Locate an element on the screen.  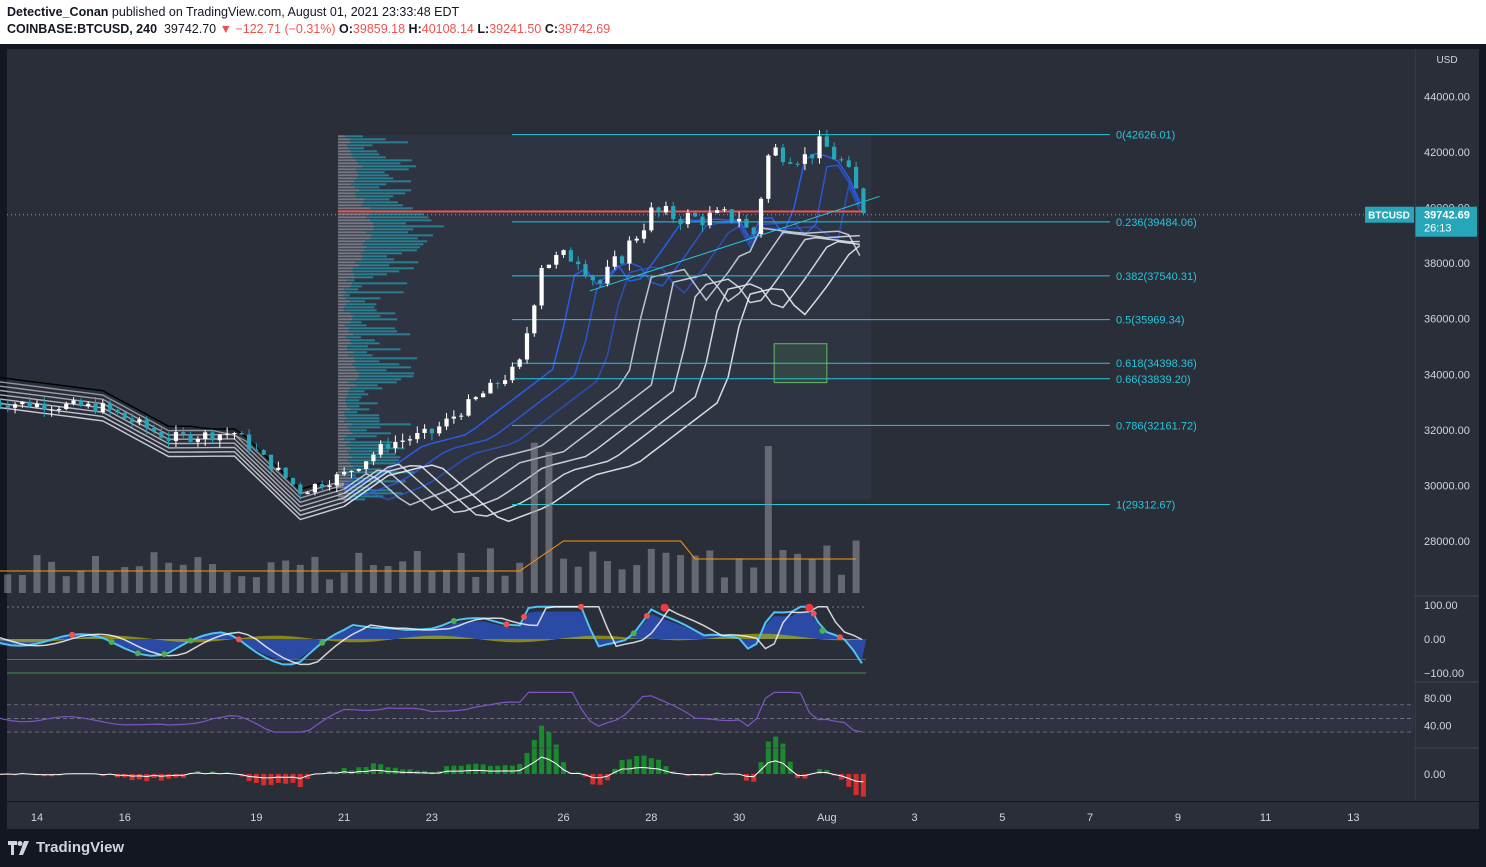
rsi-line is located at coordinates (431, 712).